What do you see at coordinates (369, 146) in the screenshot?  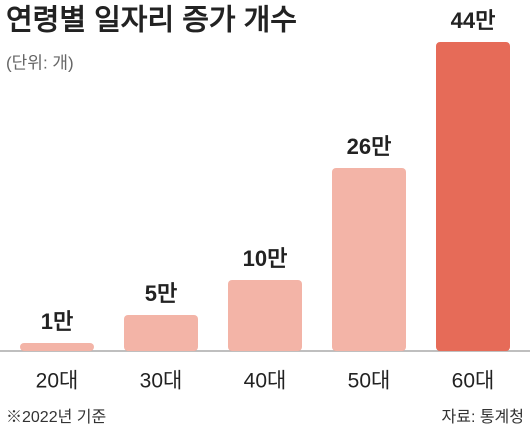 I see `value-label: 26만` at bounding box center [369, 146].